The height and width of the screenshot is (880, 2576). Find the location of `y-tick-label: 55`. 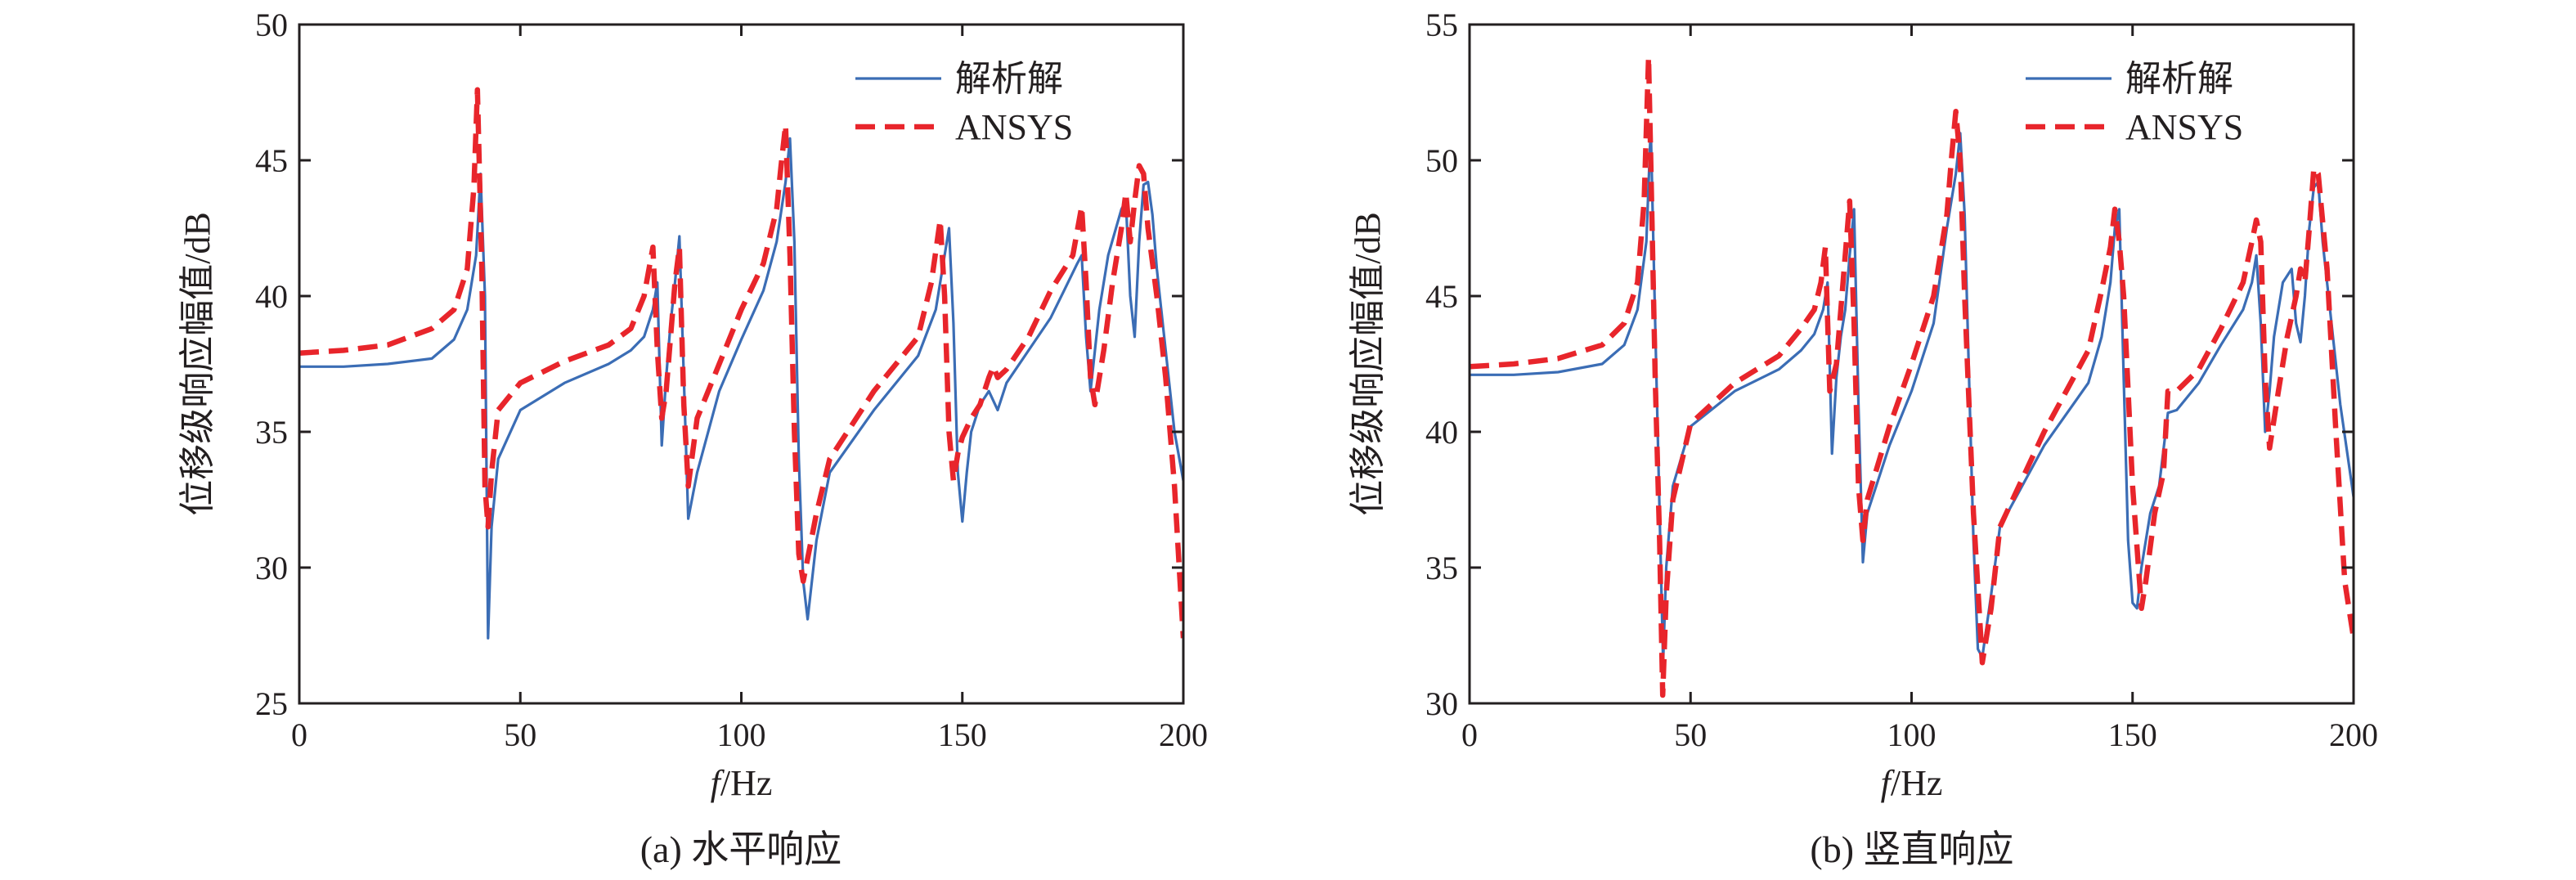

y-tick-label: 55 is located at coordinates (1441, 25).